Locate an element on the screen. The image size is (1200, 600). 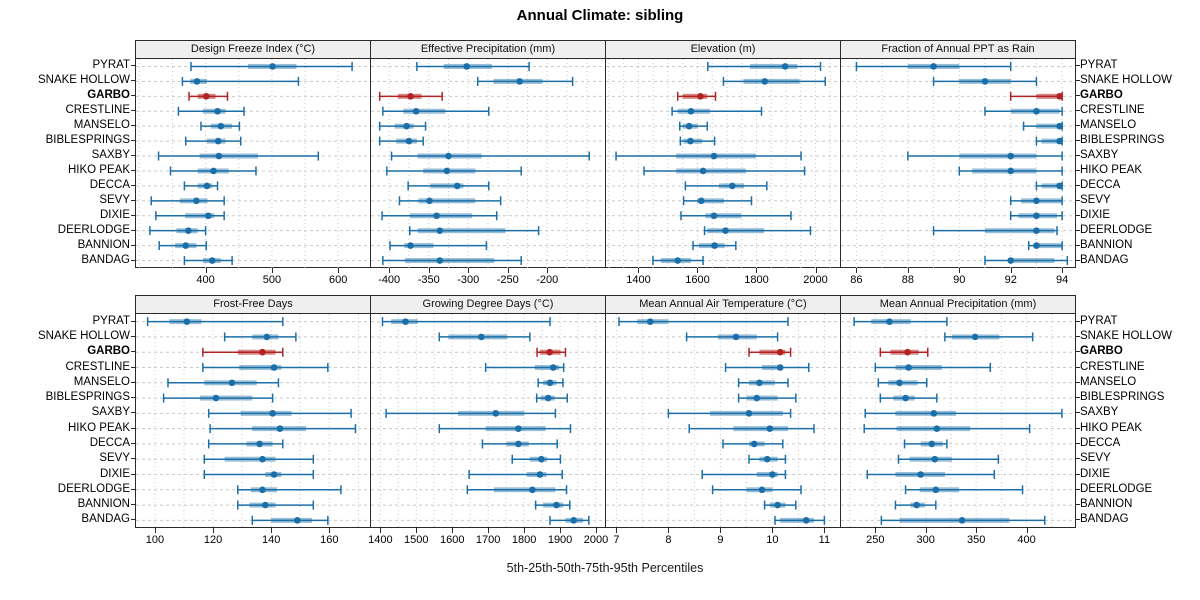
x-tick-label: 1600 is located at coordinates (452, 540).